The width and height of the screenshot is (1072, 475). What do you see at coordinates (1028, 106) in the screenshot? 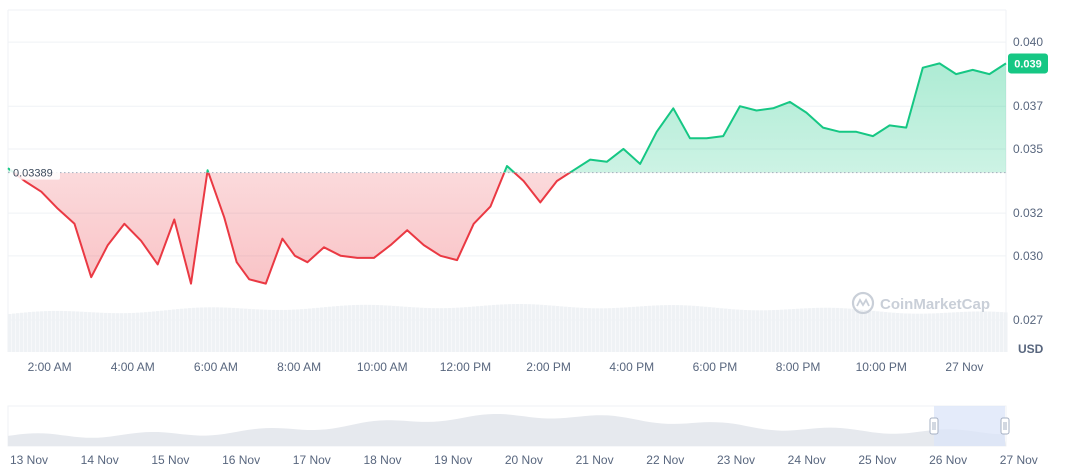
I see `y-tick-label: 0.037` at bounding box center [1028, 106].